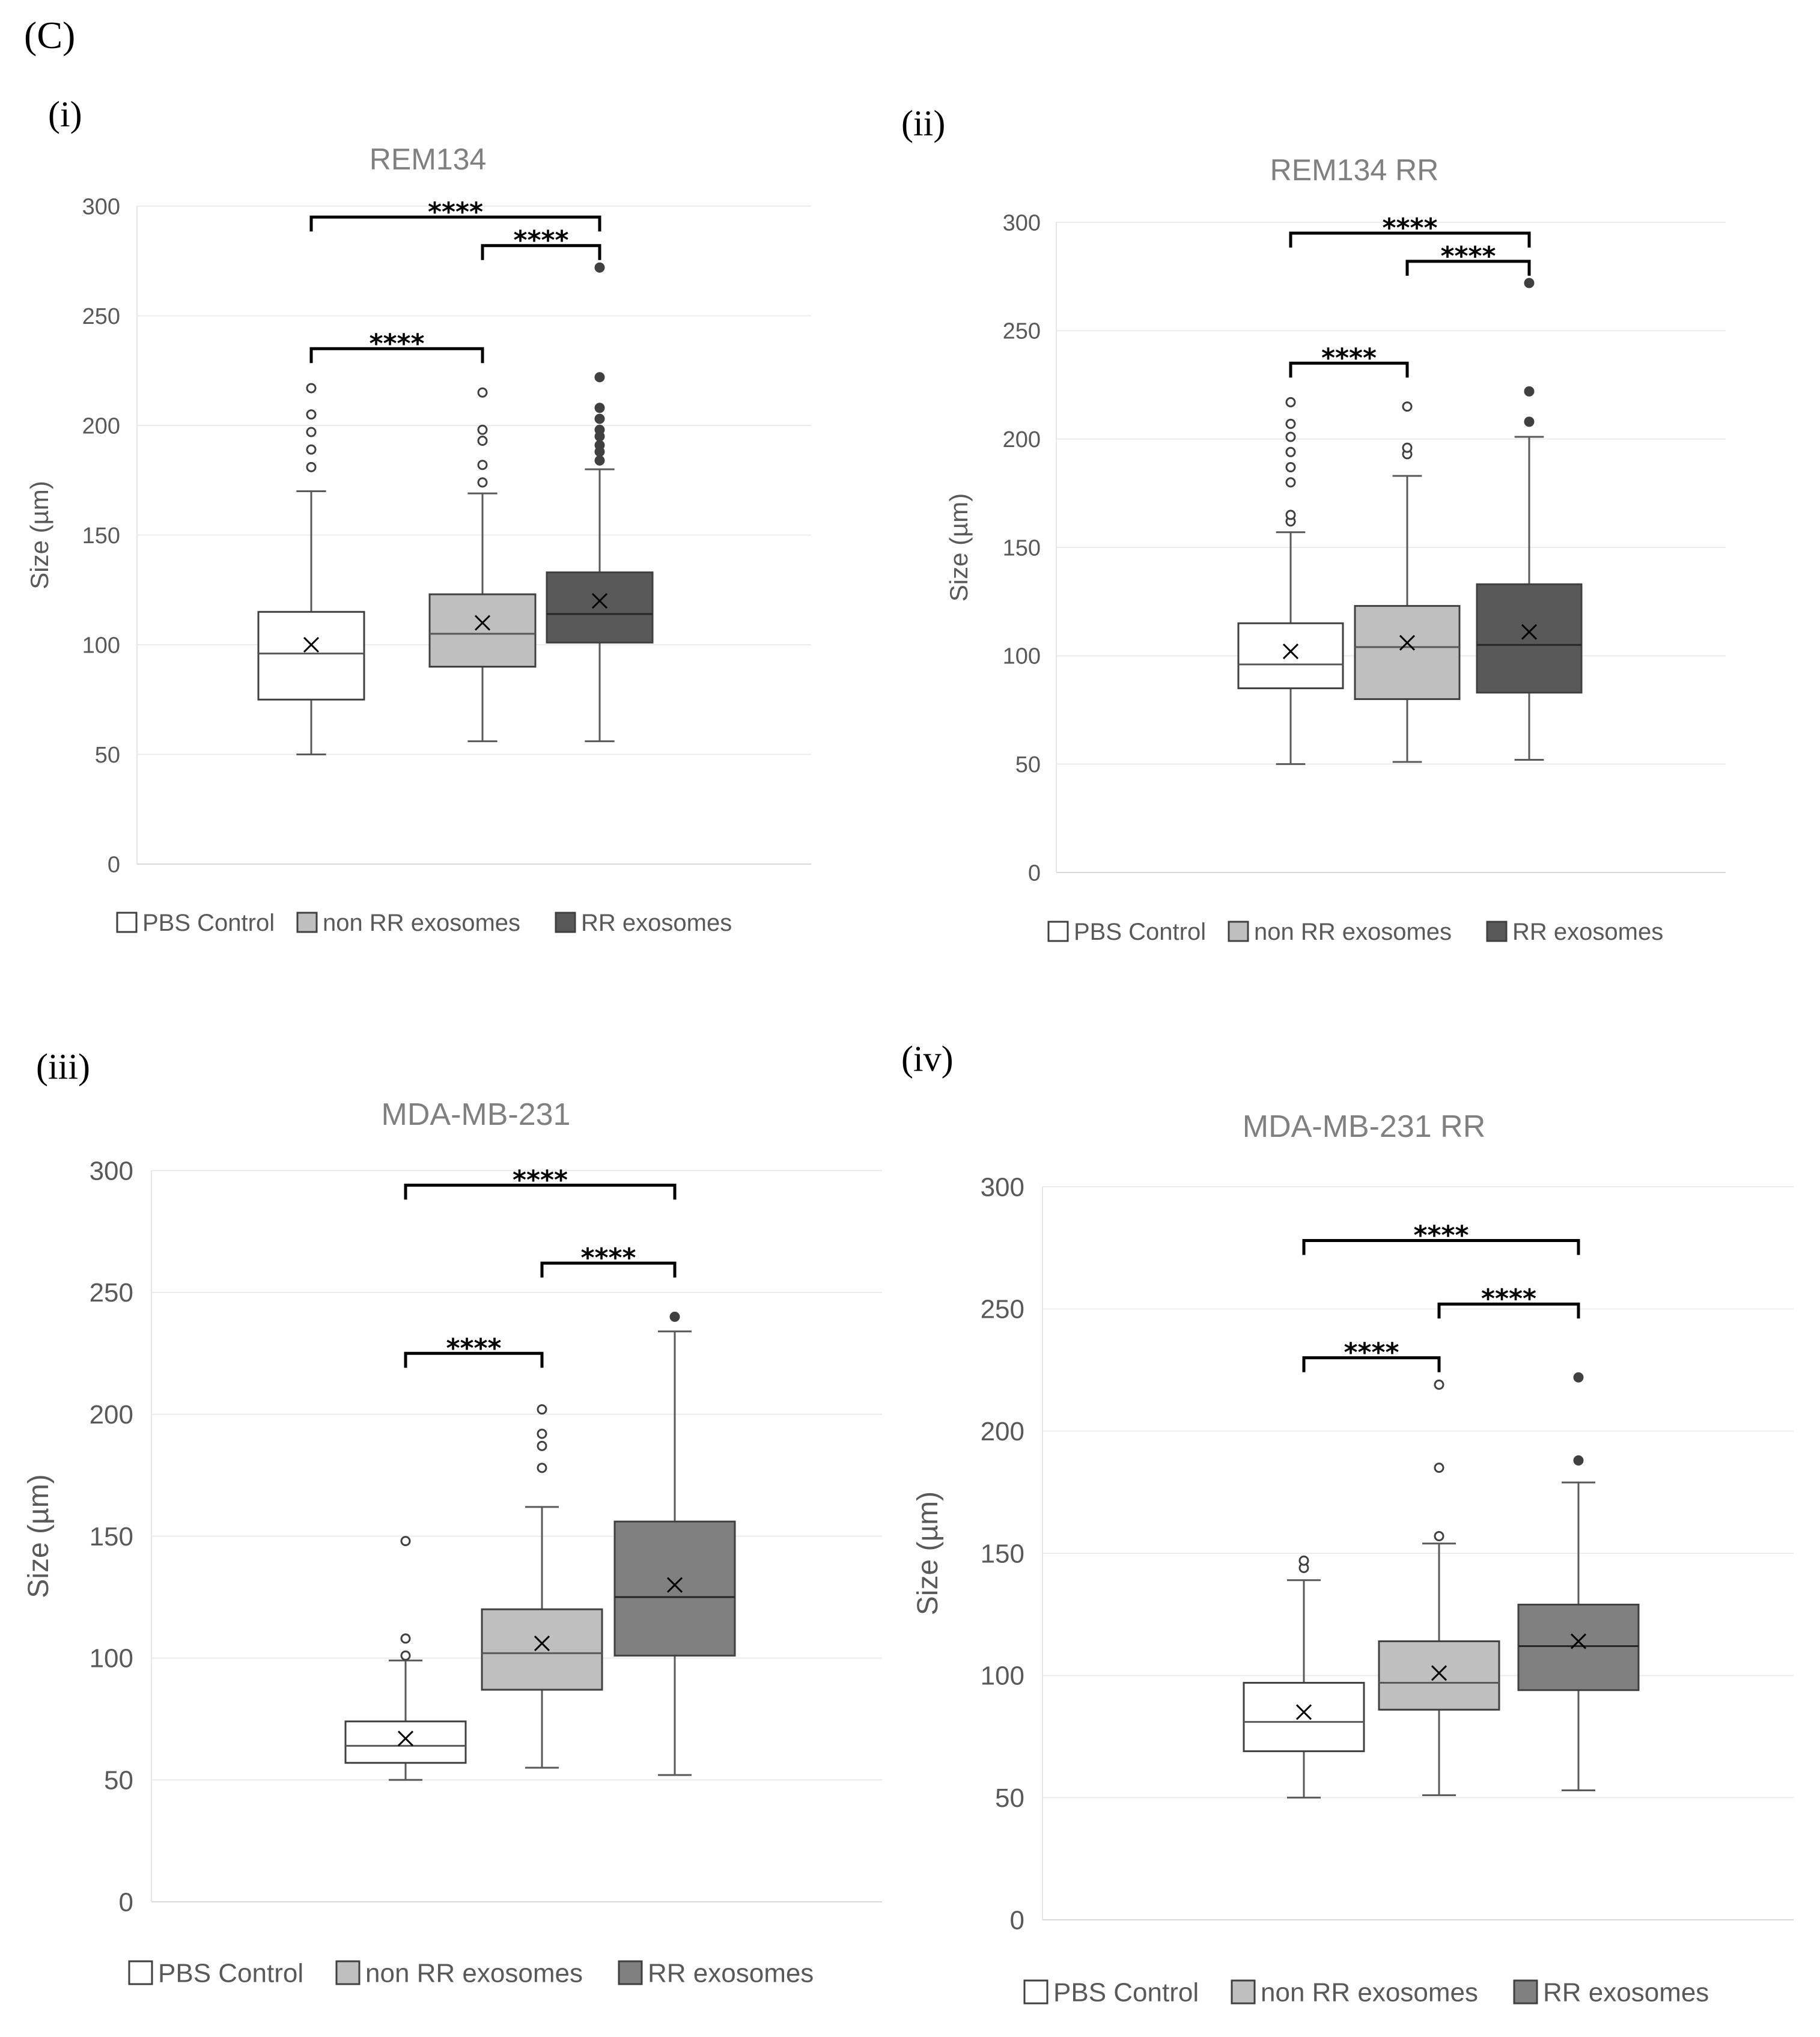 Image resolution: width=1820 pixels, height=2037 pixels. I want to click on panel-label: (ii), so click(923, 123).